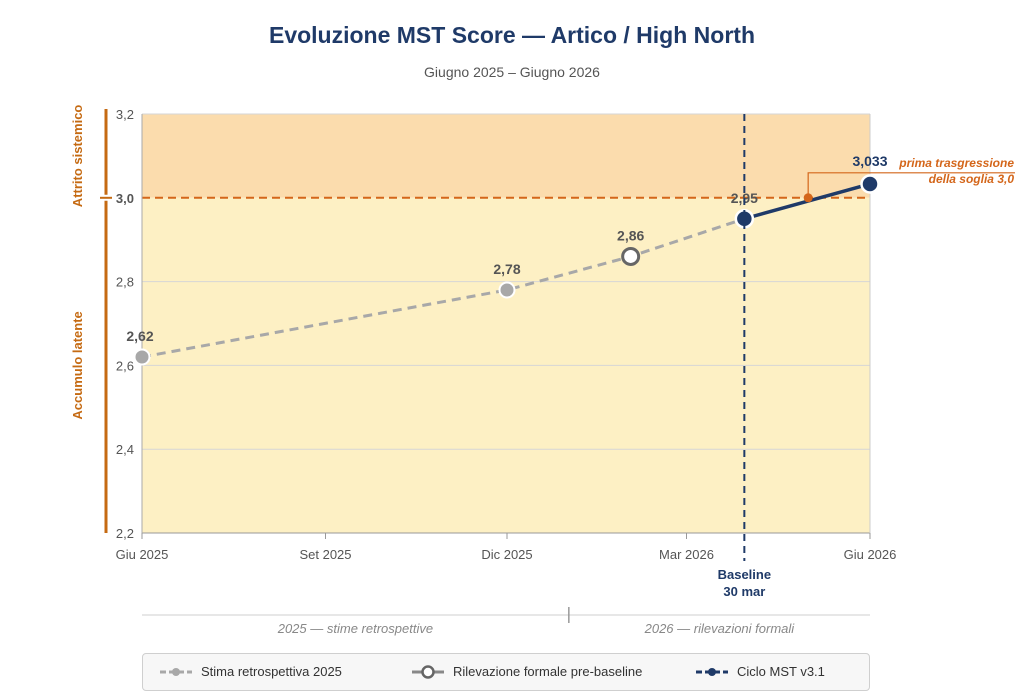 This screenshot has height=700, width=1024. I want to click on x-tick-label: Dic 2025, so click(506, 554).